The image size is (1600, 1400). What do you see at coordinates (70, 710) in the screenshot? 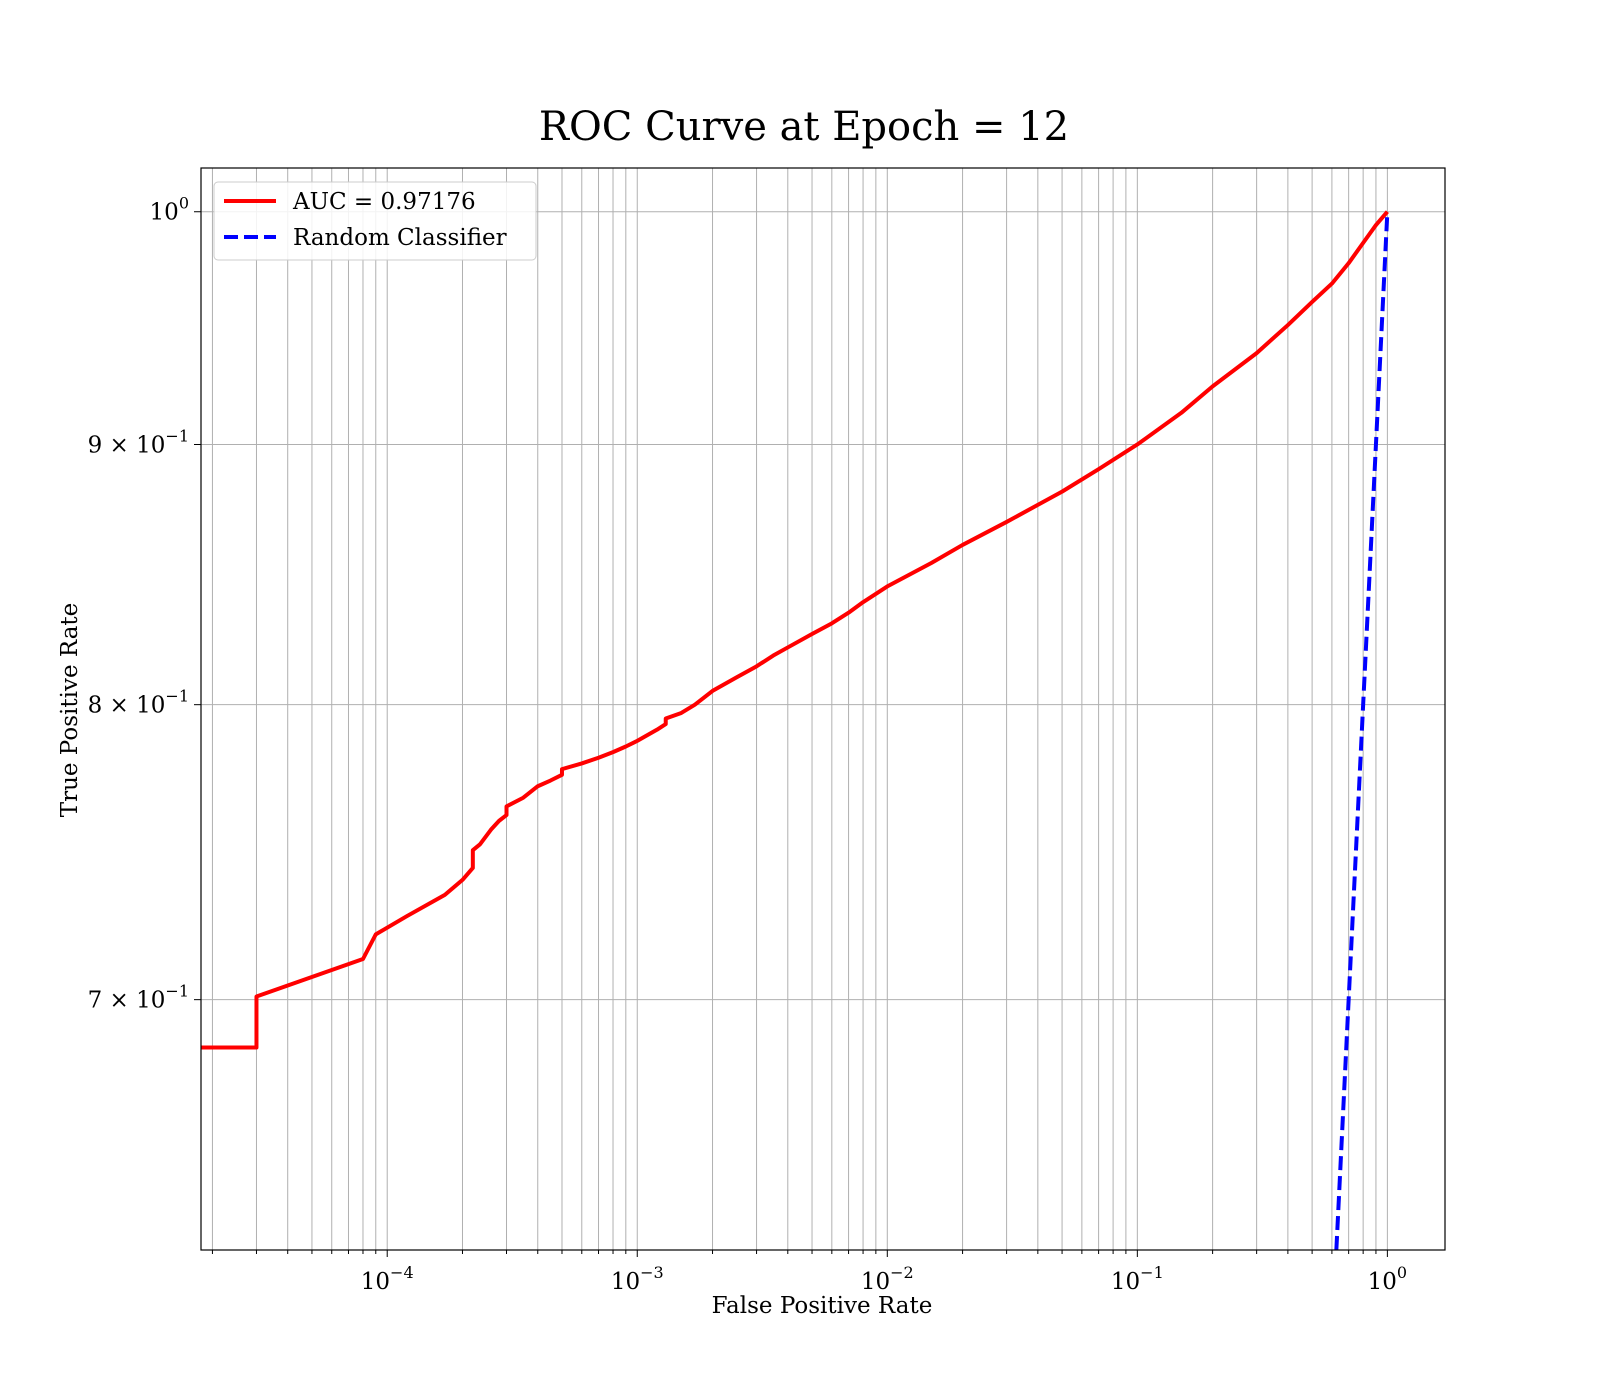
I see `y-axis-label: True Positive Rate` at bounding box center [70, 710].